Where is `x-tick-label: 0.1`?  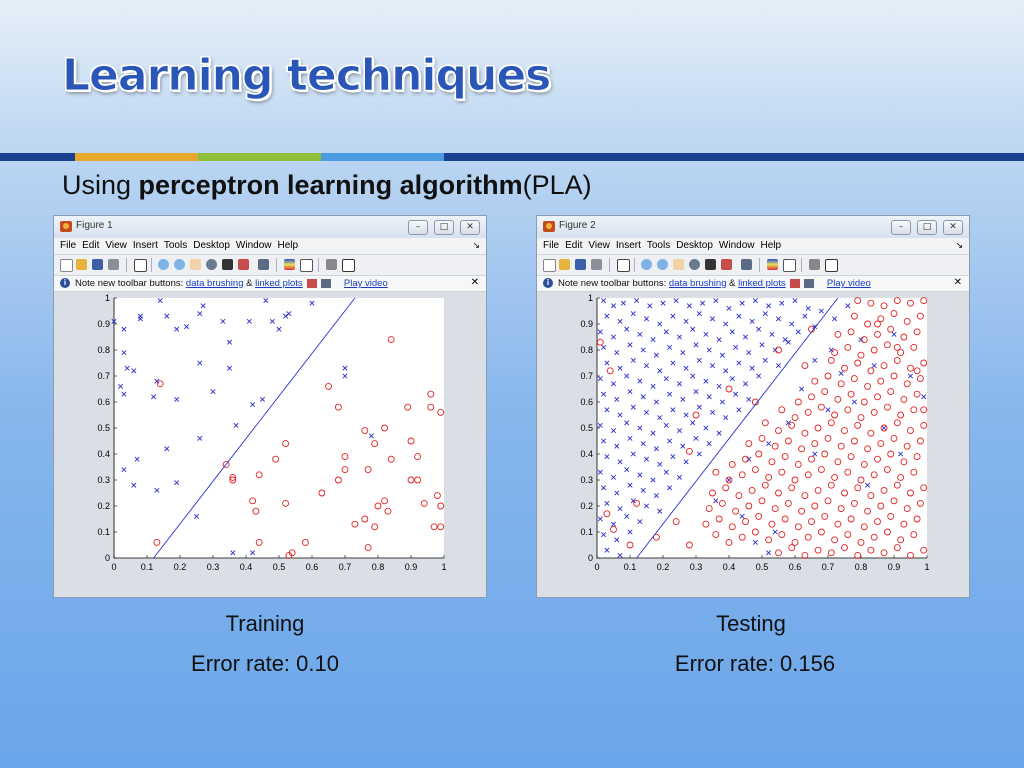 x-tick-label: 0.1 is located at coordinates (147, 567).